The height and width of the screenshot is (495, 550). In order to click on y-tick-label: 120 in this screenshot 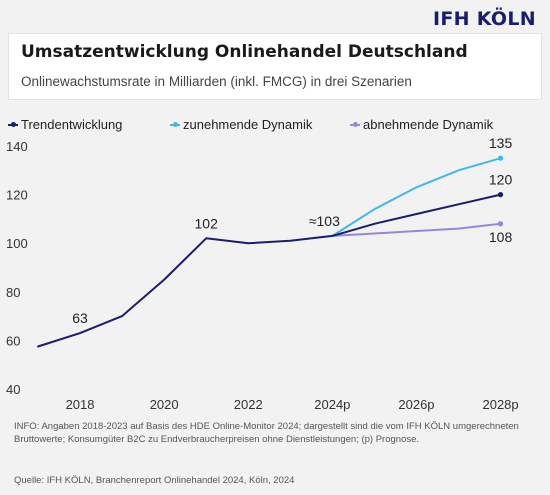, I will do `click(17, 195)`.